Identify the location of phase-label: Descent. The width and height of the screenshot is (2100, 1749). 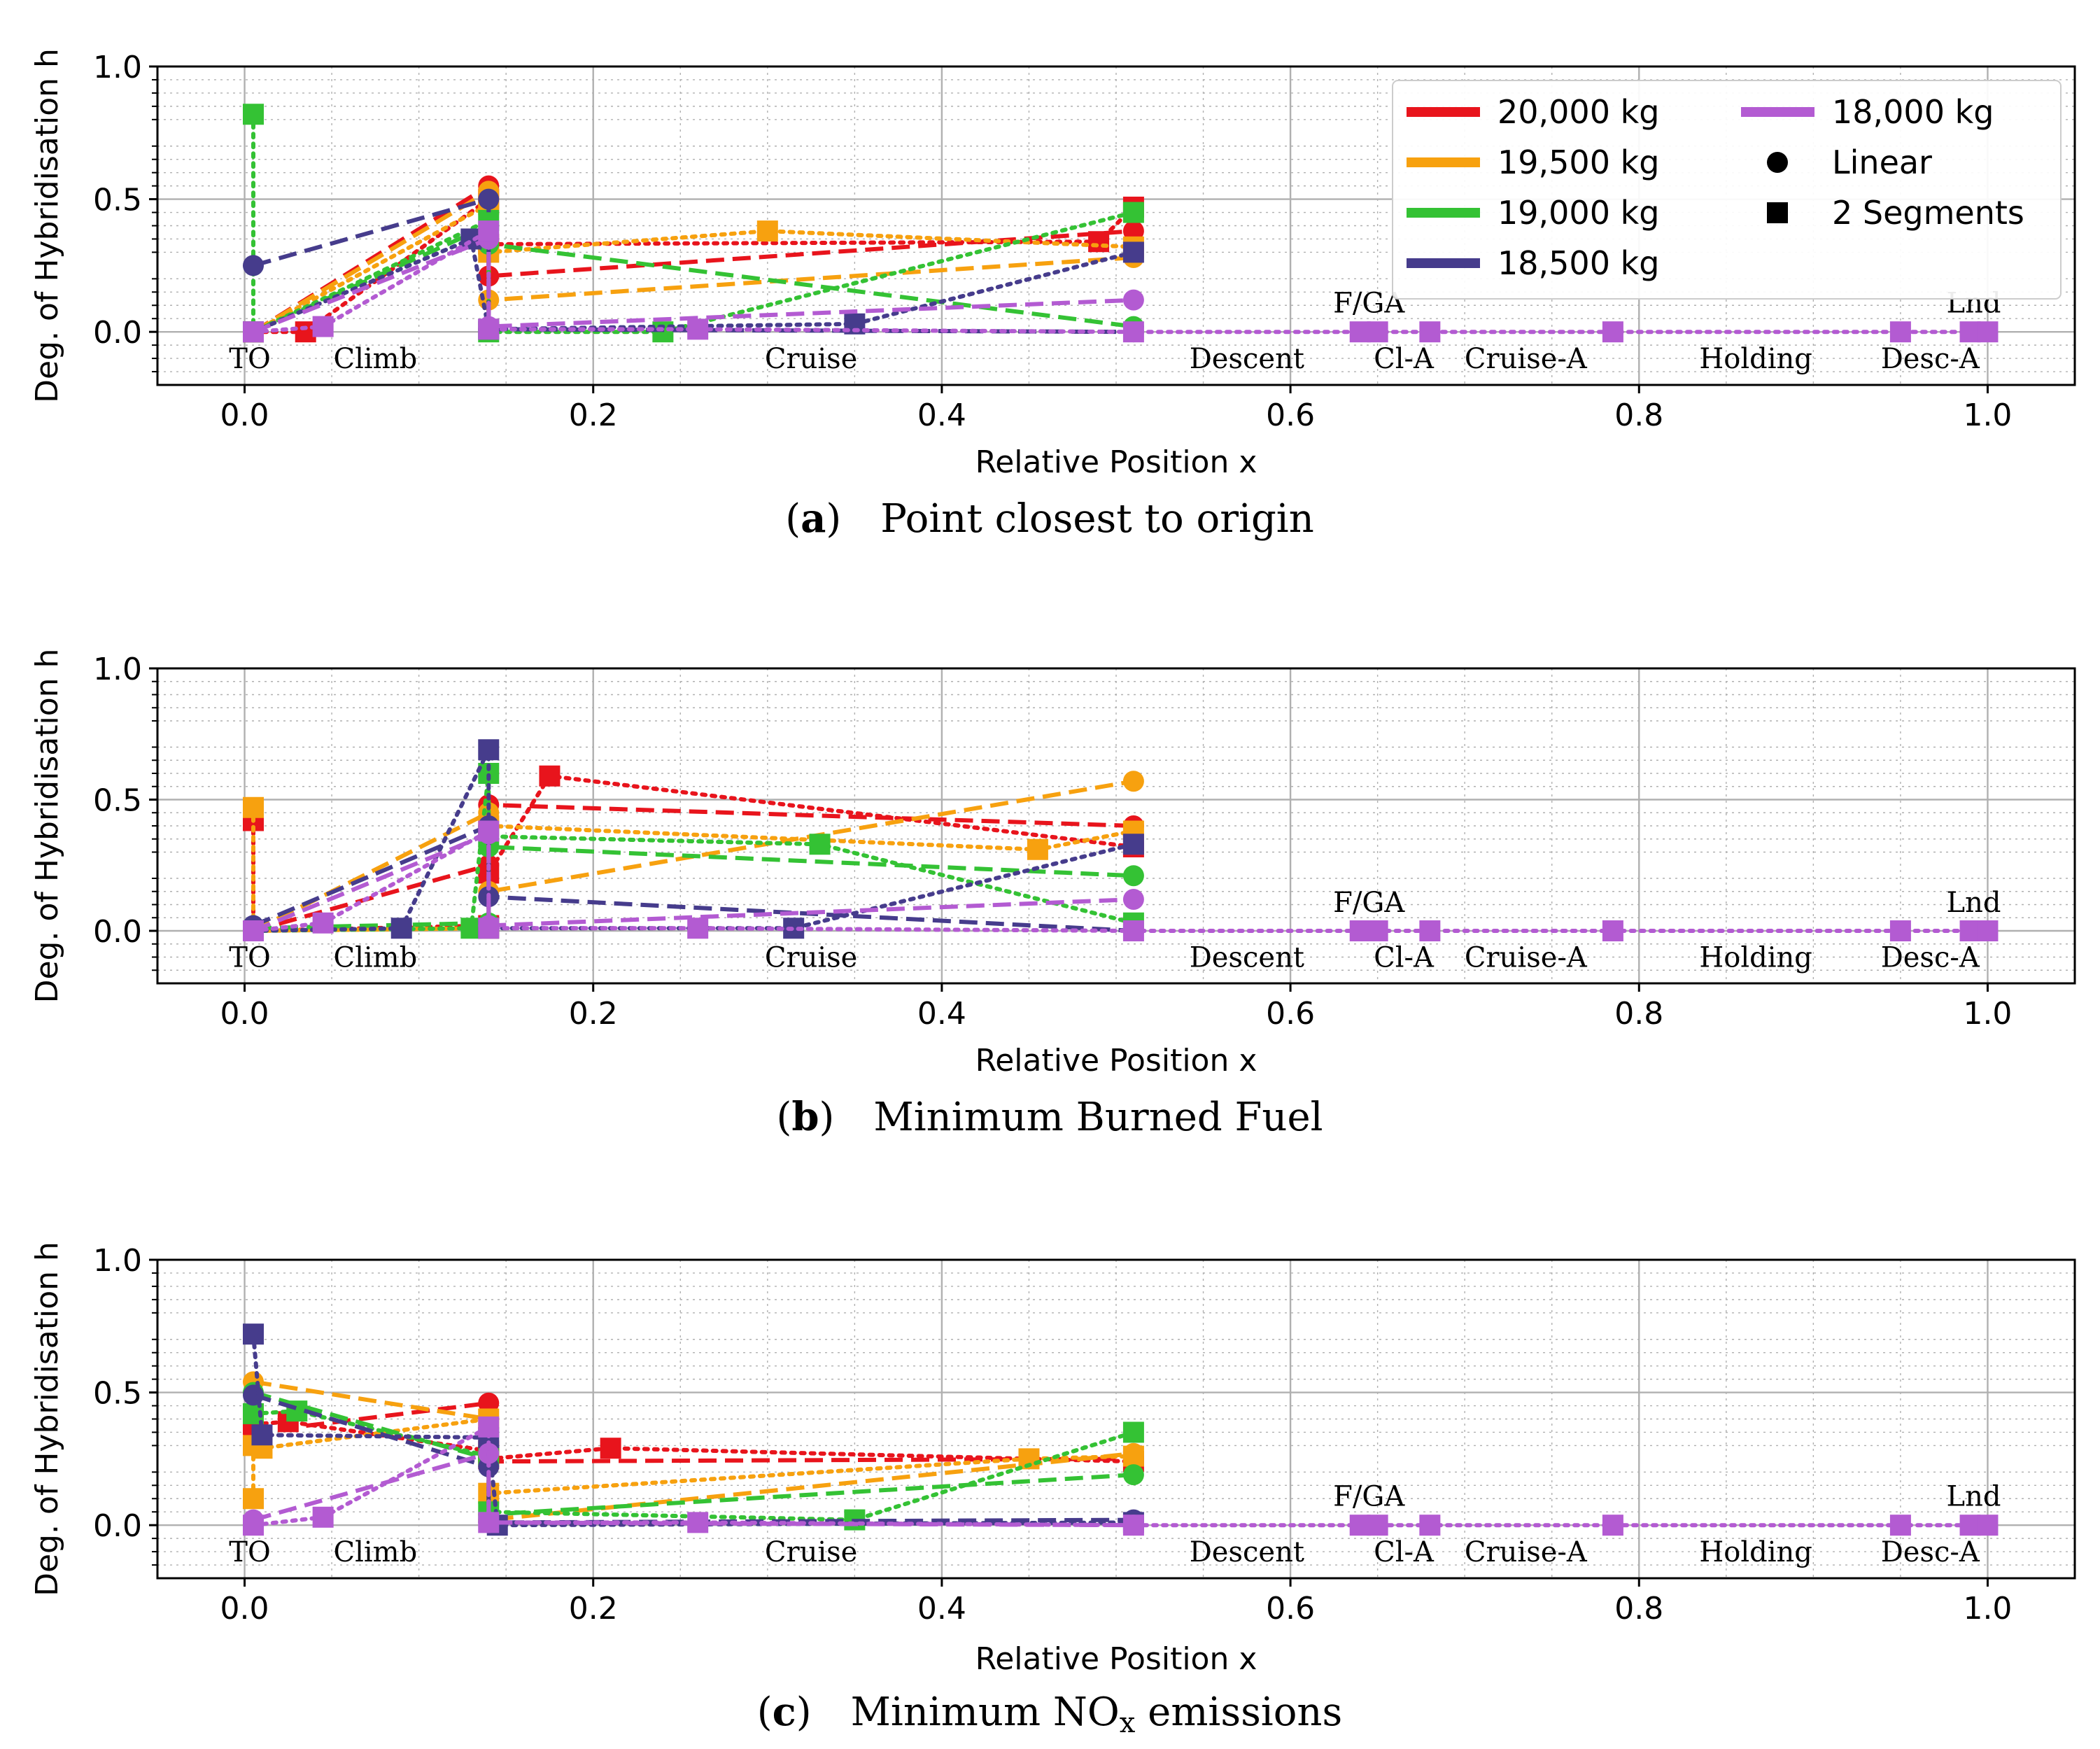
(1247, 958).